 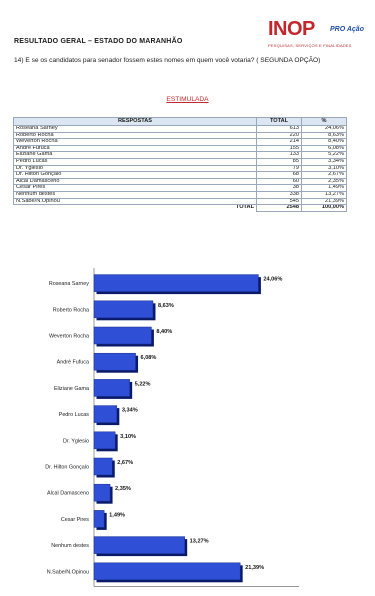 I want to click on table-row: Eliziane Gama 133 5,22%, so click(x=180, y=155).